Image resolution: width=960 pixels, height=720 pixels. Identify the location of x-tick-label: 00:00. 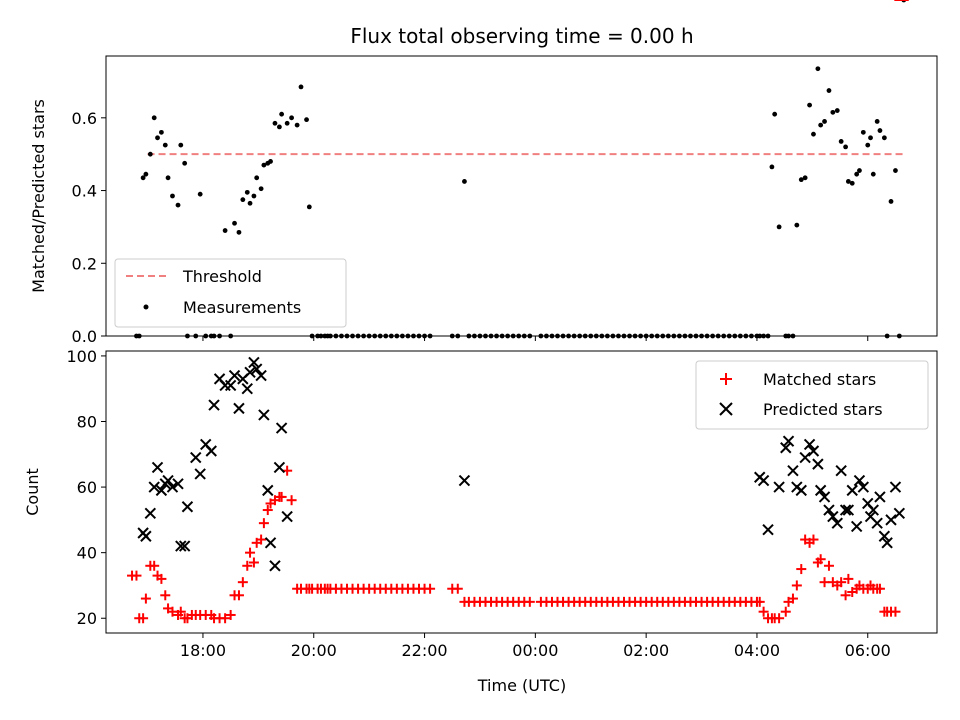
(535, 650).